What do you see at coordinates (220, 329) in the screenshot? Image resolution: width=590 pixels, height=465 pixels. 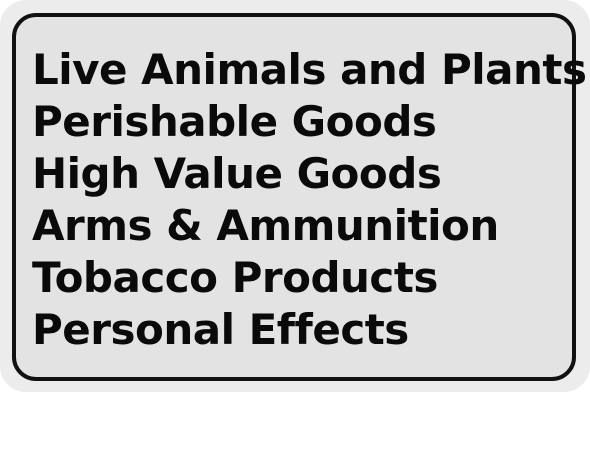 I see `sign-line-personal-effects: Personal Effects` at bounding box center [220, 329].